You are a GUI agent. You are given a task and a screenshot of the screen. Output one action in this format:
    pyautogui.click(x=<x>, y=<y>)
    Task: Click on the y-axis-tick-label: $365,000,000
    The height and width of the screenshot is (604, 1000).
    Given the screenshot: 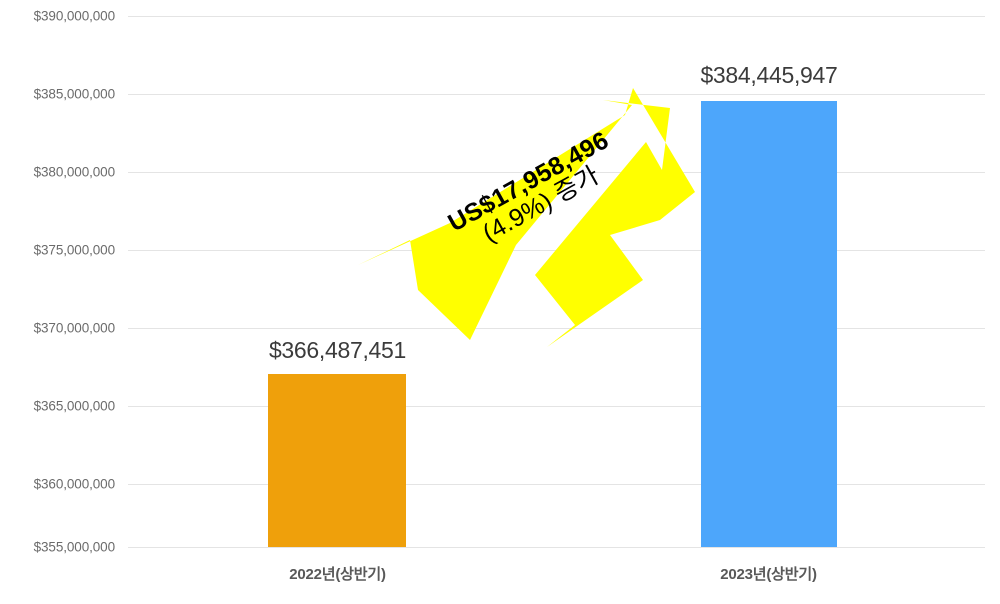 What is the action you would take?
    pyautogui.click(x=74, y=406)
    